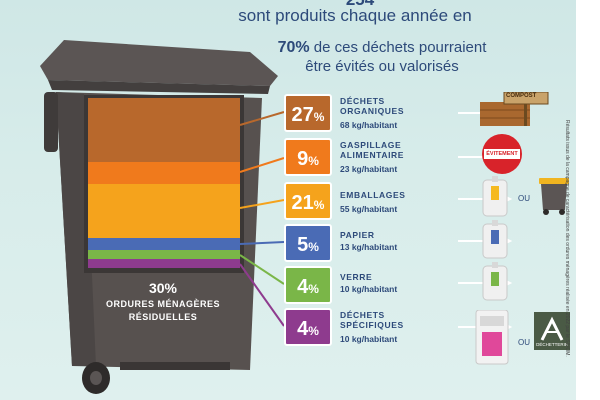 Image resolution: width=600 pixels, height=400 pixels. What do you see at coordinates (293, 47) in the screenshot?
I see `claim-percentage: 70%` at bounding box center [293, 47].